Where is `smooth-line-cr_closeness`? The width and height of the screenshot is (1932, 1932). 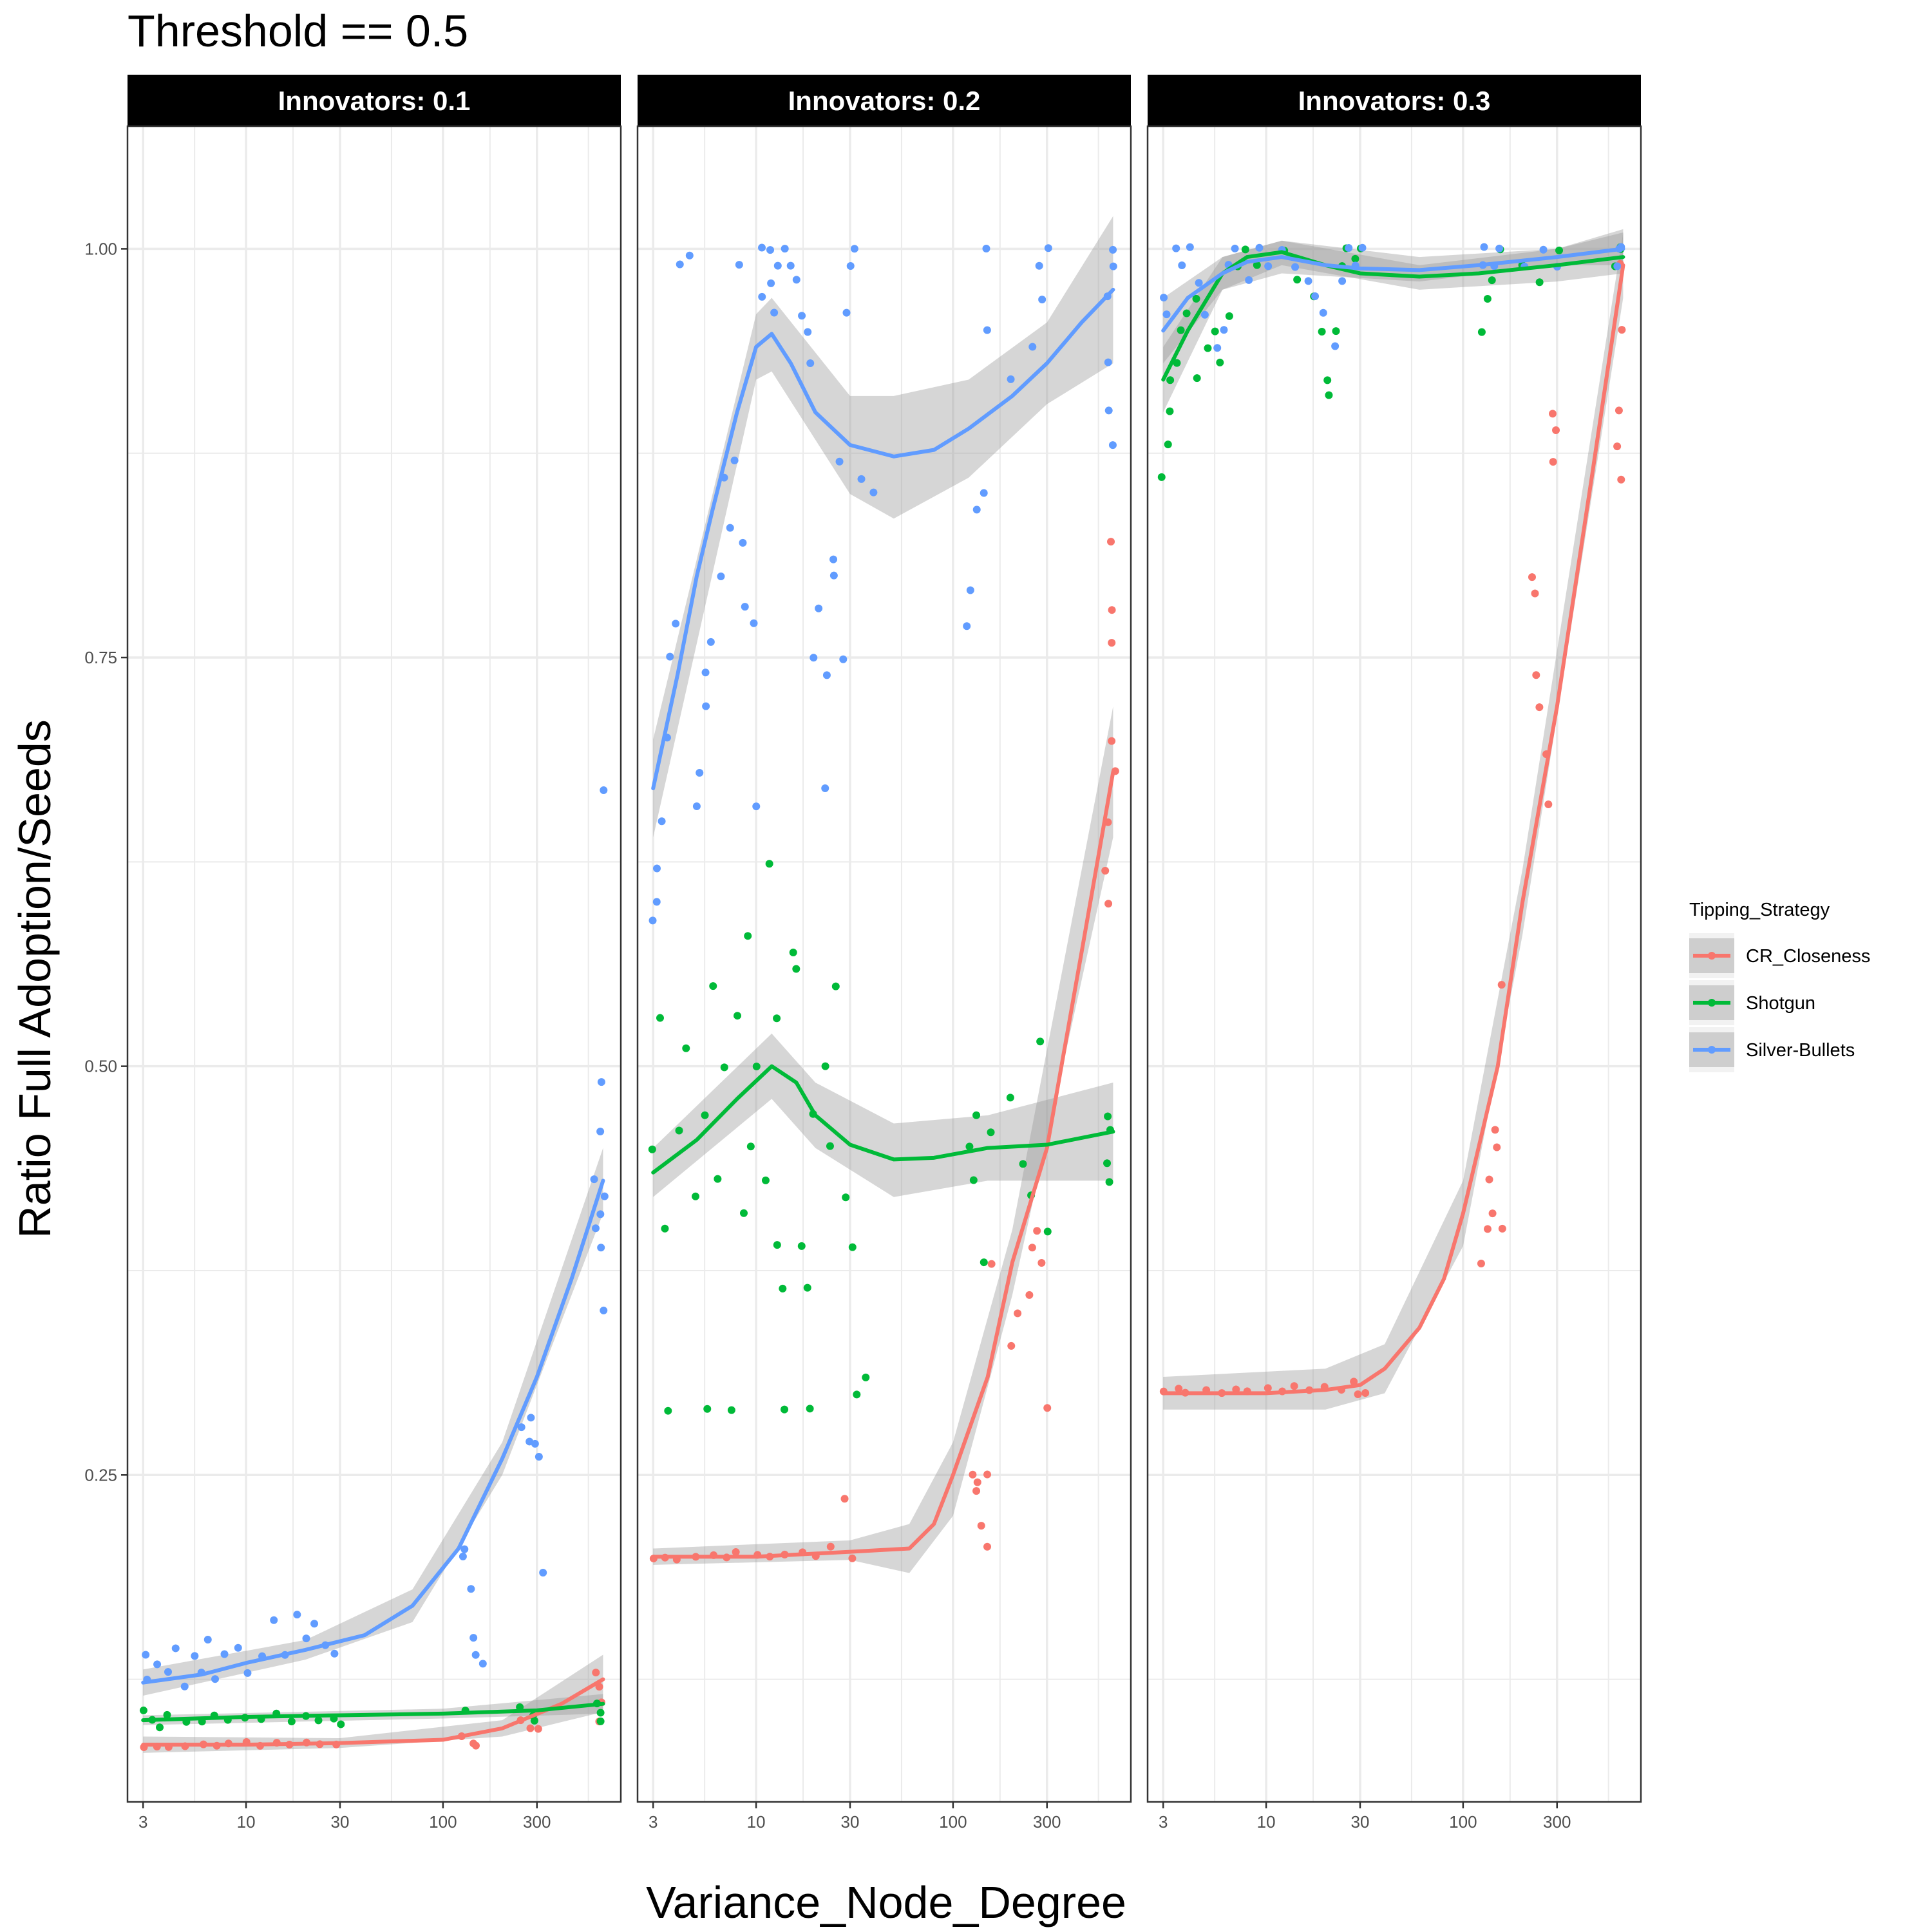 smooth-line-cr_closeness is located at coordinates (373, 1712).